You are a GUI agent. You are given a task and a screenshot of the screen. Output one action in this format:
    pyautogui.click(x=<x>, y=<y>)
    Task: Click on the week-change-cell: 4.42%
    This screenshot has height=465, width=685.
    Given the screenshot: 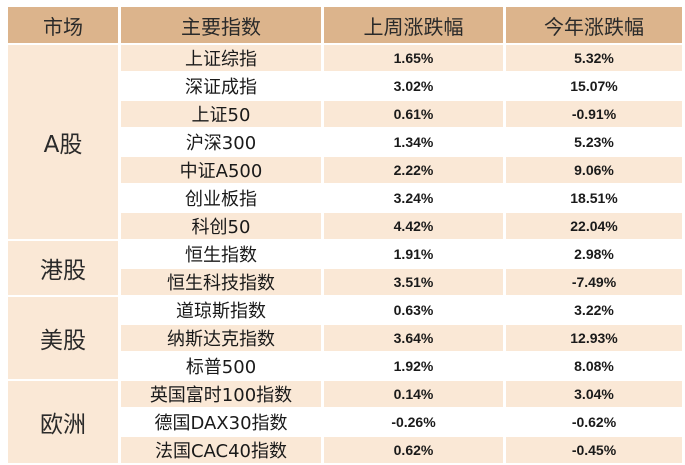 What is the action you would take?
    pyautogui.click(x=413, y=226)
    